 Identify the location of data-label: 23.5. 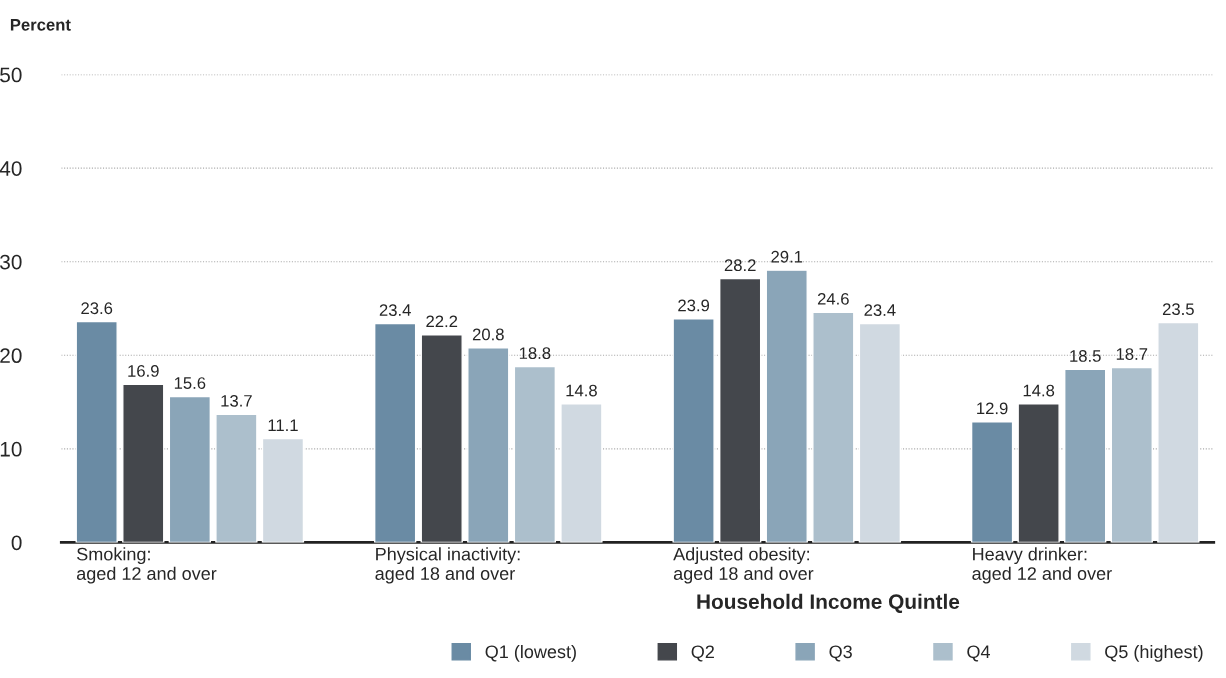
(1178, 309).